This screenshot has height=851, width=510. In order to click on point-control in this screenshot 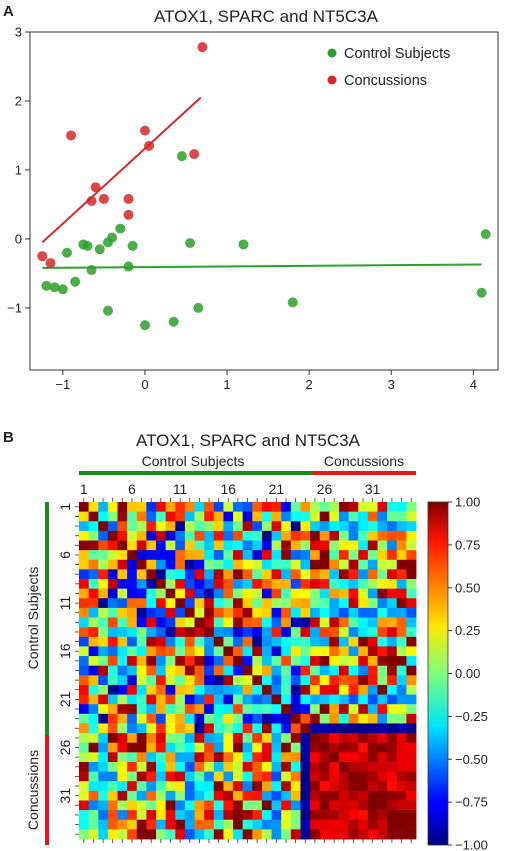, I will do `click(173, 321)`.